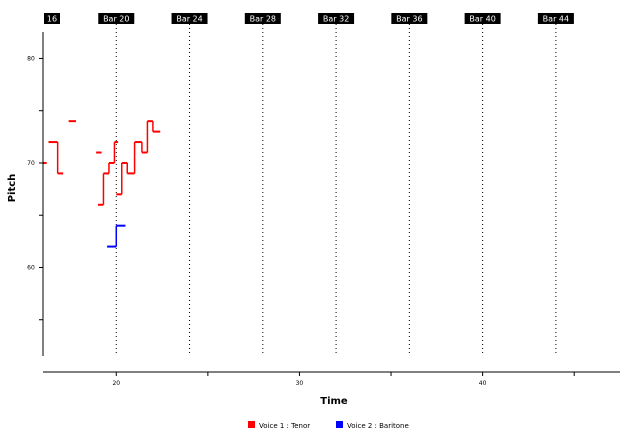 The image size is (627, 441). Describe the element at coordinates (116, 236) in the screenshot. I see `series-voice-2-baritone` at that location.